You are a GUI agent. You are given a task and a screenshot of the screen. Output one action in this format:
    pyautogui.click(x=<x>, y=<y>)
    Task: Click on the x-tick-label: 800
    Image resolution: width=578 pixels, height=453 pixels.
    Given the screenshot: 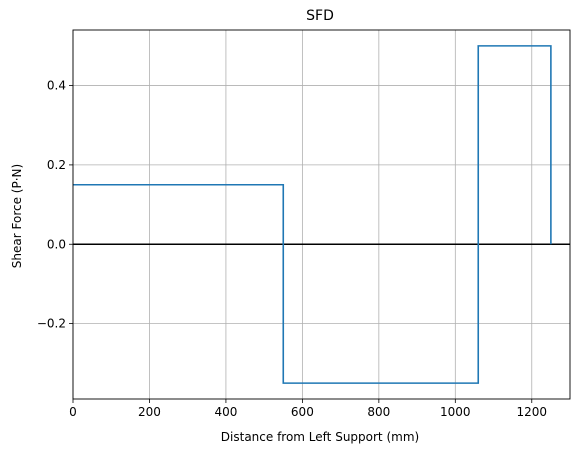 What is the action you would take?
    pyautogui.click(x=378, y=412)
    